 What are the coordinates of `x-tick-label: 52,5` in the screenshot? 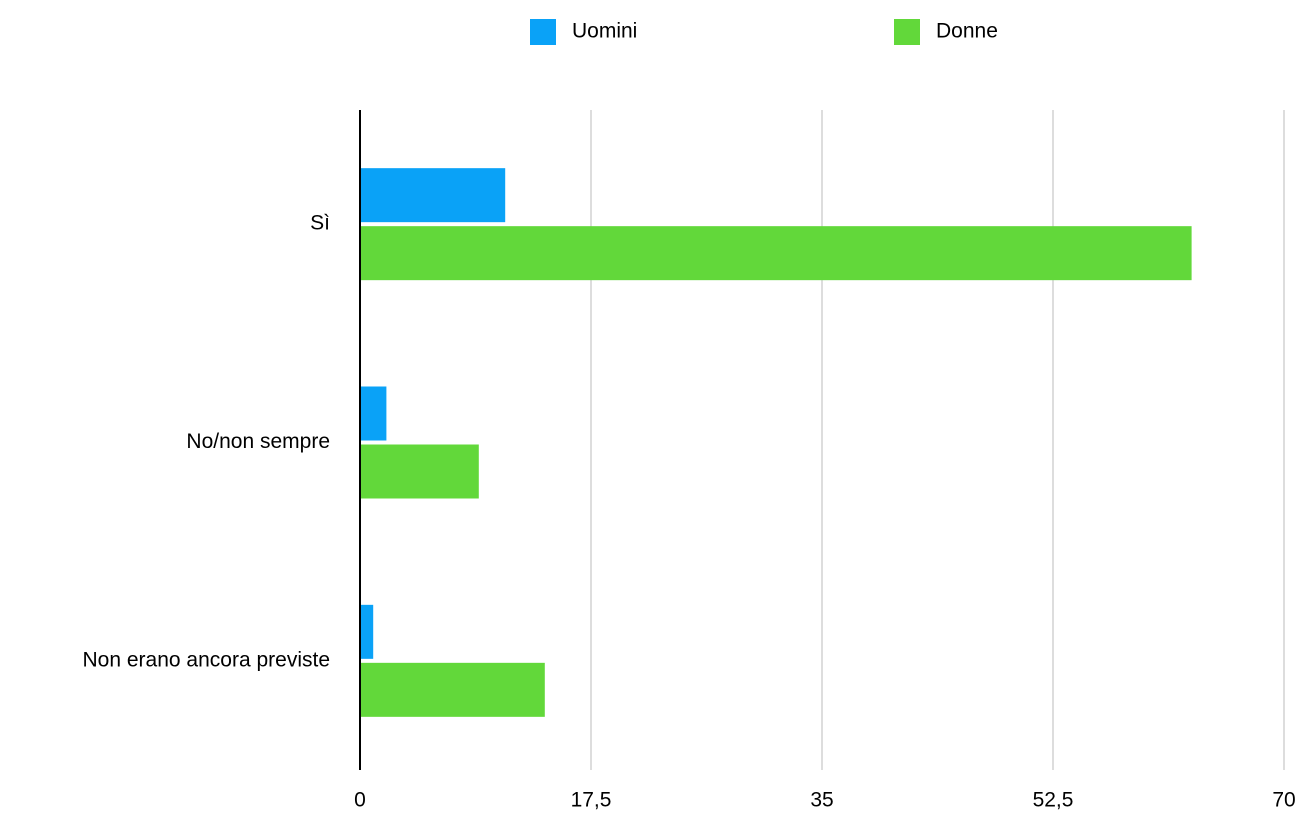 It's located at (1053, 800).